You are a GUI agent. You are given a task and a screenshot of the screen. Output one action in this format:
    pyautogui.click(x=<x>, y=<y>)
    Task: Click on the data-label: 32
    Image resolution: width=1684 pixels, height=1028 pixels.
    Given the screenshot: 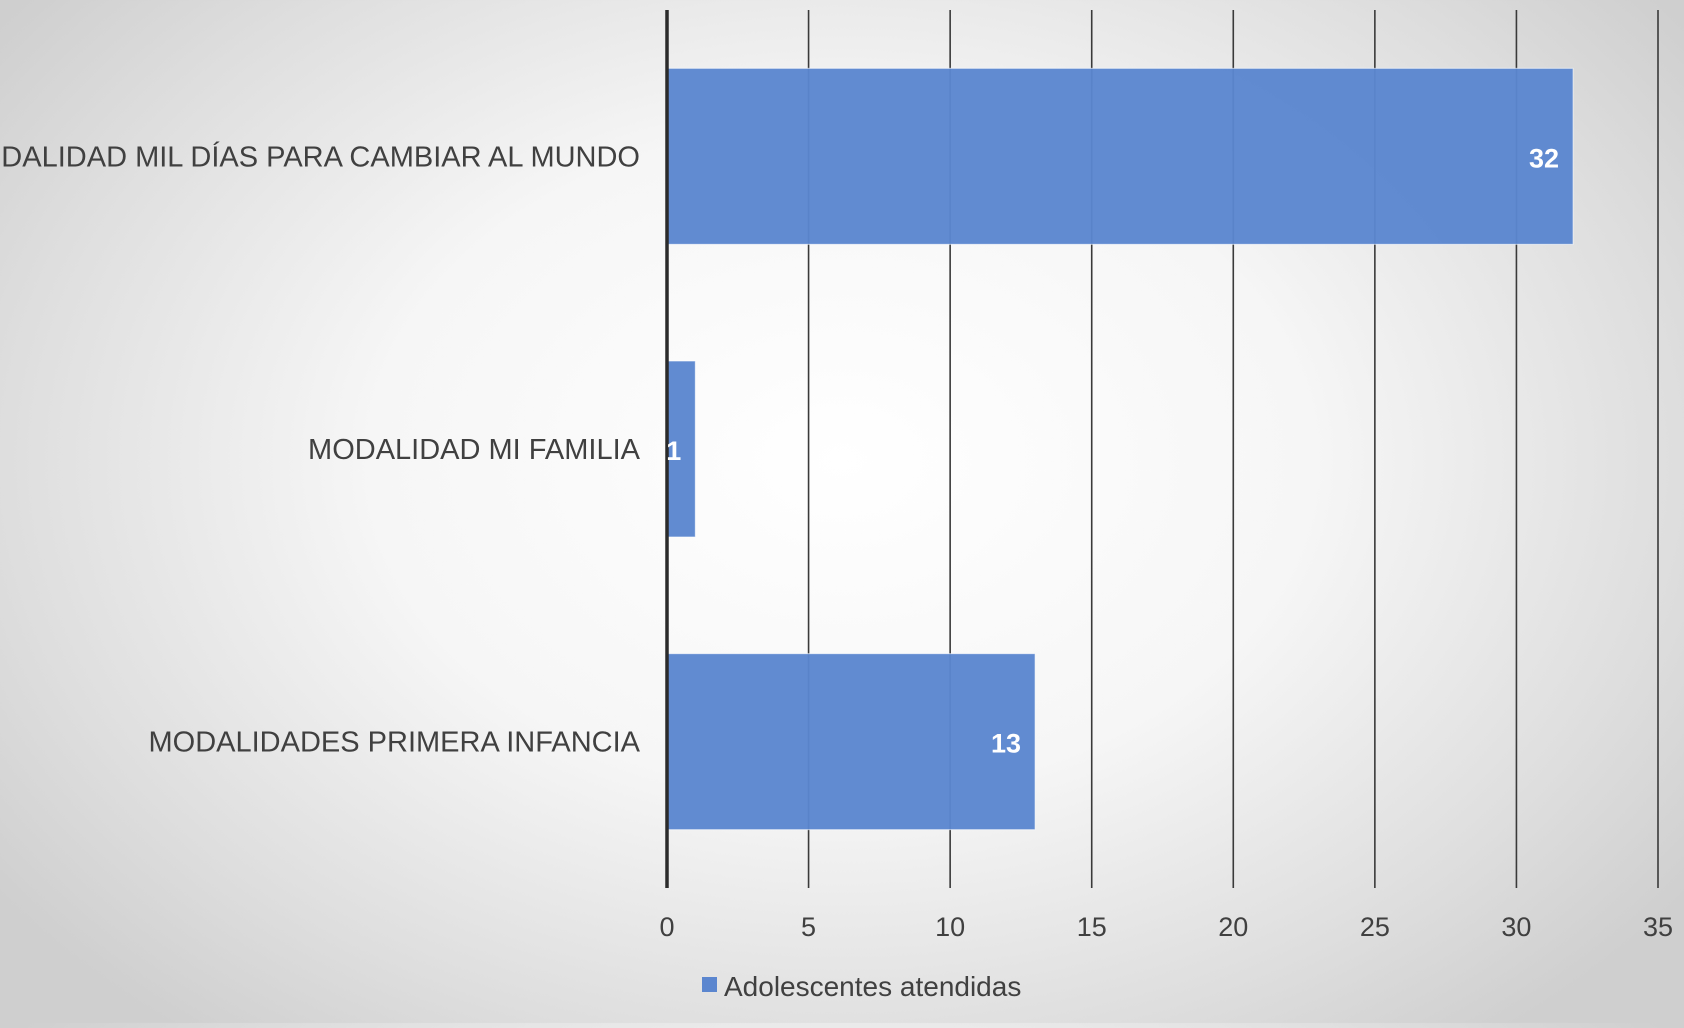 What is the action you would take?
    pyautogui.click(x=1544, y=158)
    